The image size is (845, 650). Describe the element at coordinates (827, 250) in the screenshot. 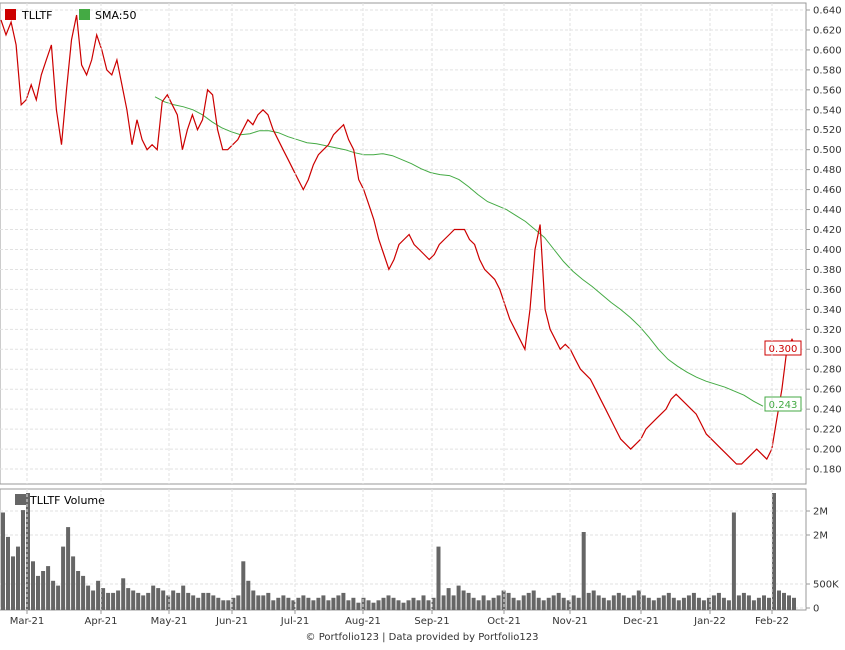

I see `price-y-tick-label: 0.400` at that location.